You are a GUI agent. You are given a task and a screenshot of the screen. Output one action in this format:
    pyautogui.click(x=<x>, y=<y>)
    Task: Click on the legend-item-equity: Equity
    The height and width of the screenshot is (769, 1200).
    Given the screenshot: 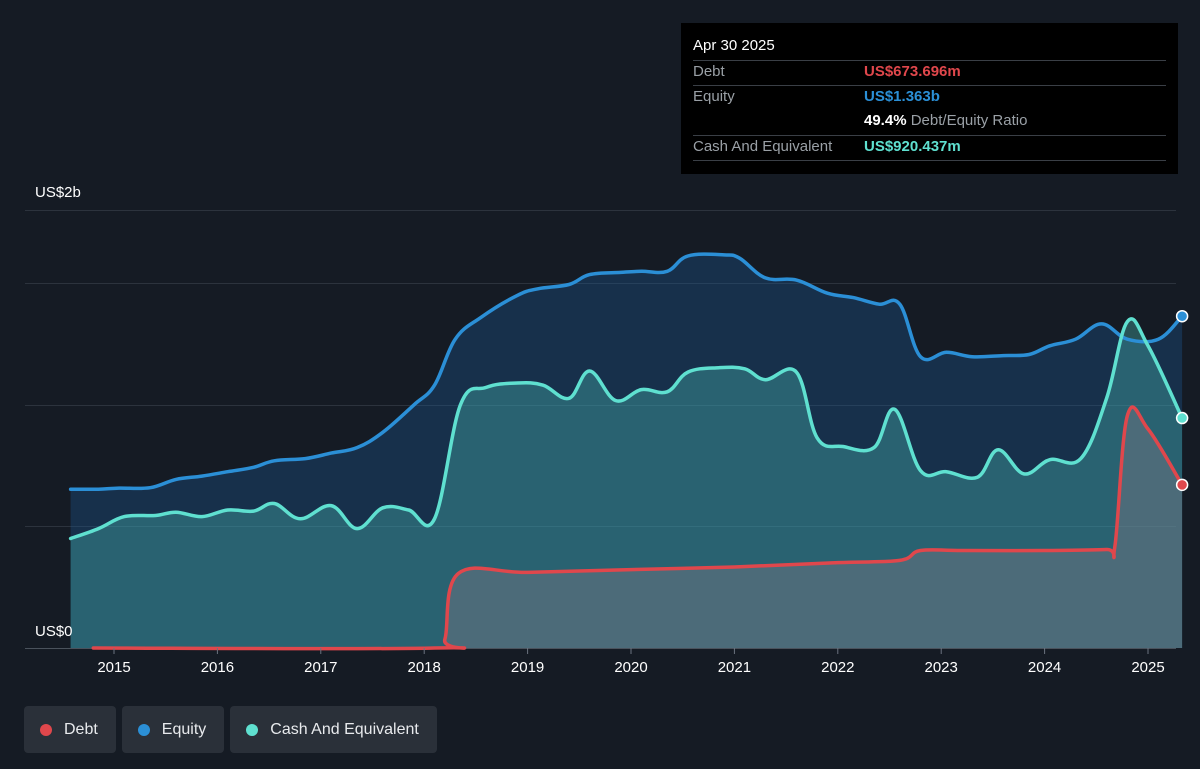 What is the action you would take?
    pyautogui.click(x=173, y=729)
    